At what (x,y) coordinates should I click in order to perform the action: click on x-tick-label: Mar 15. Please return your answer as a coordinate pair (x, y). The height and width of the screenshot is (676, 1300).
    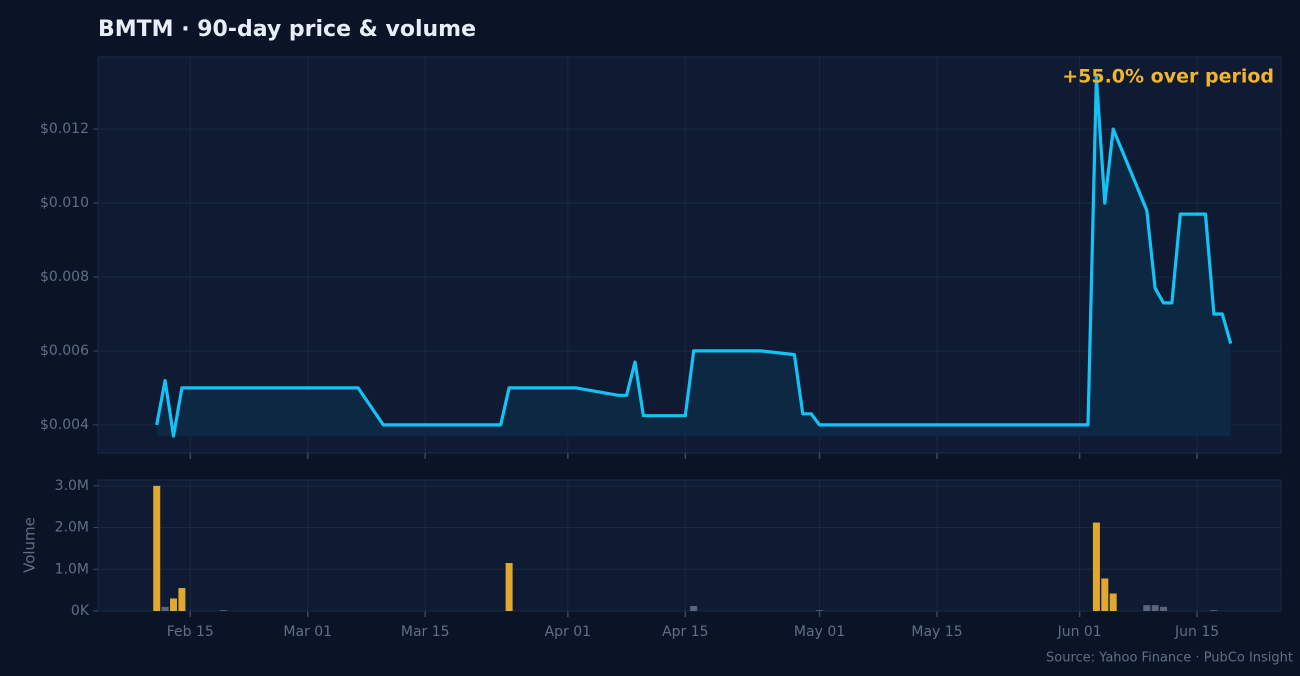
    Looking at the image, I should click on (425, 632).